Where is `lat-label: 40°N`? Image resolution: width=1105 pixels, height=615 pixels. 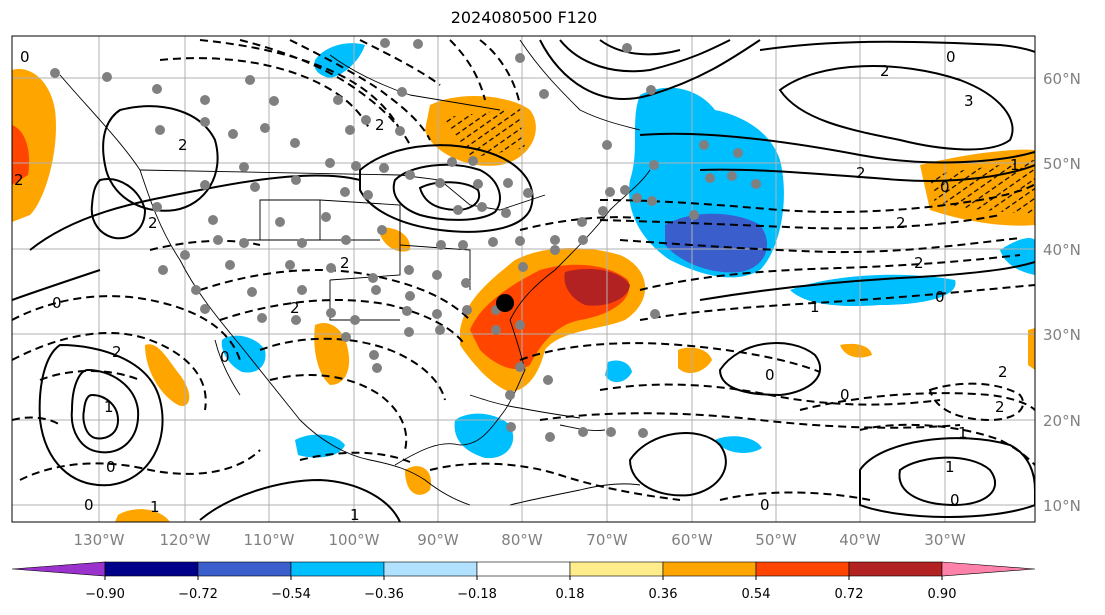 lat-label: 40°N is located at coordinates (1062, 250).